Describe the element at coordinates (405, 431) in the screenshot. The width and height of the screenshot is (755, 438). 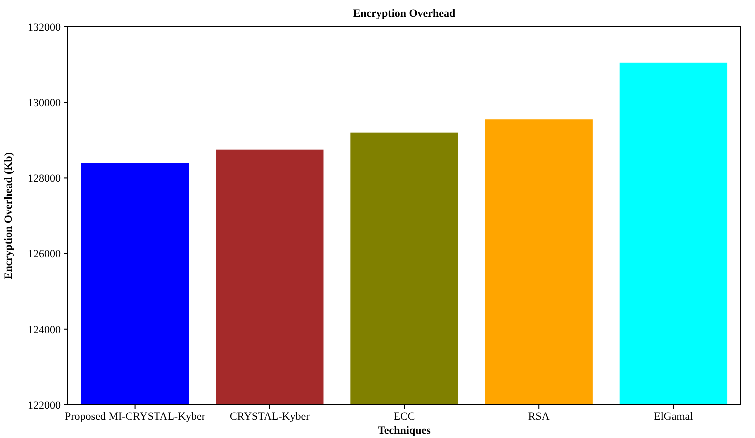
I see `x-axis-title: Techniques` at that location.